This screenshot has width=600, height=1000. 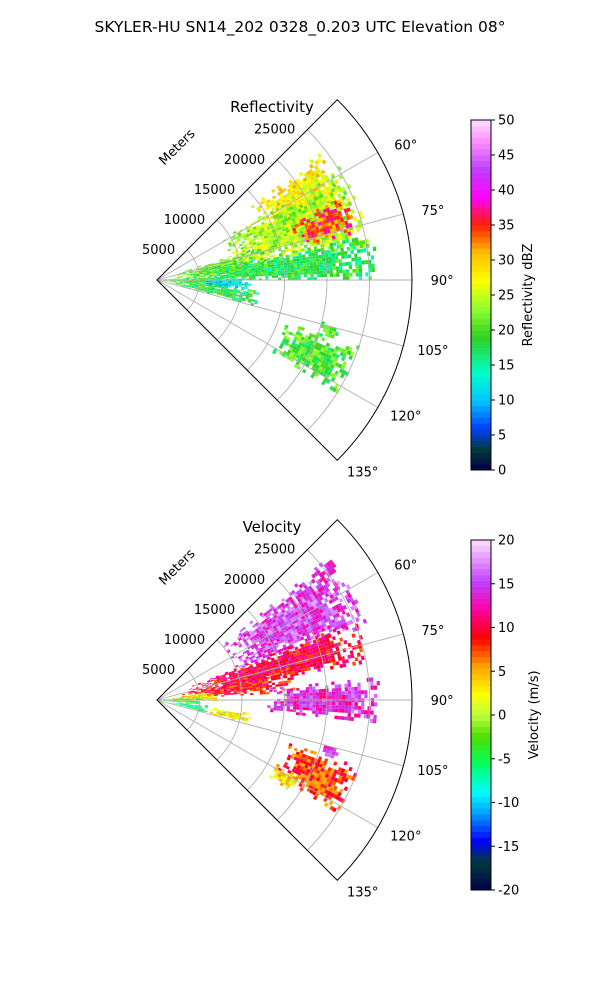 I want to click on colorbar-tick-label: 5, so click(x=502, y=436).